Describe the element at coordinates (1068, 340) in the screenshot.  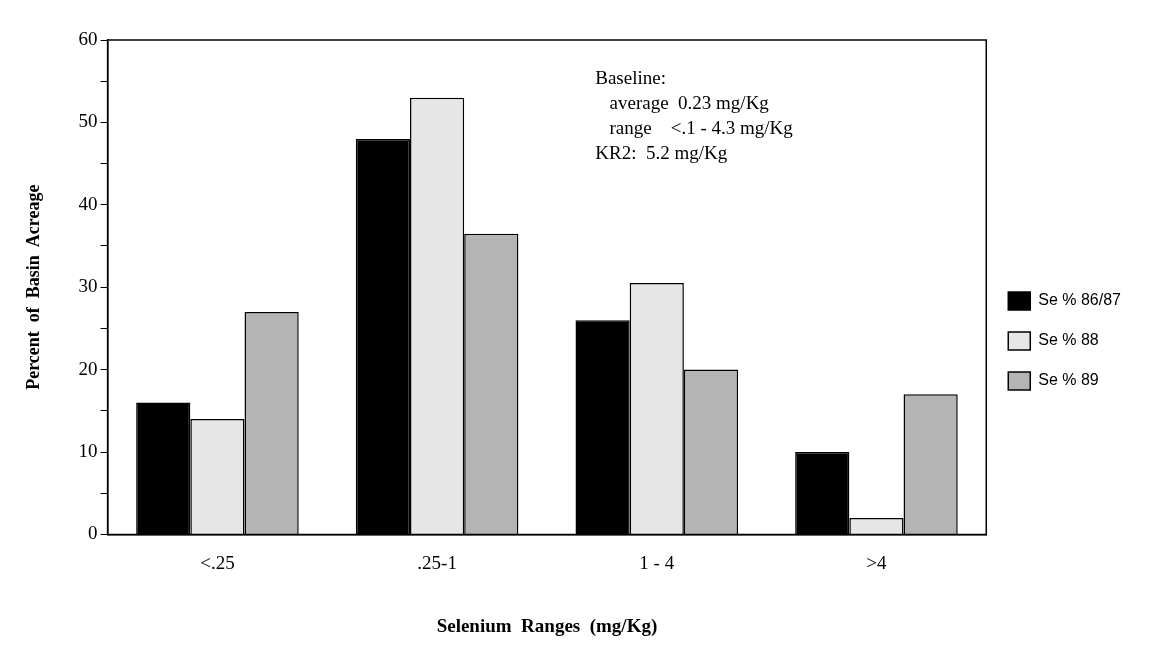
I see `legend-label: Se % 88` at that location.